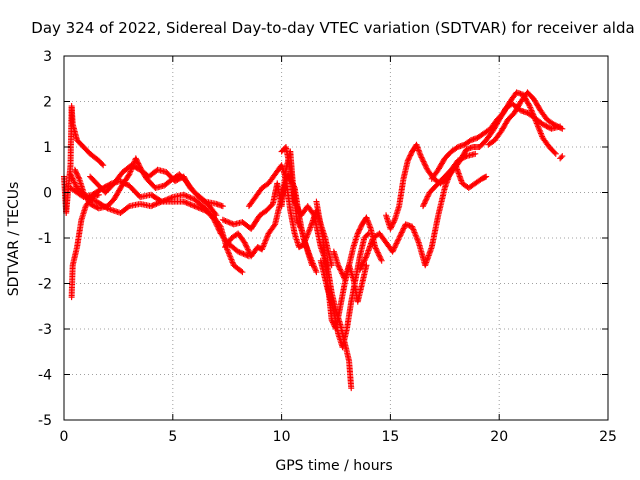  I want to click on x-tick-label: 15, so click(390, 437).